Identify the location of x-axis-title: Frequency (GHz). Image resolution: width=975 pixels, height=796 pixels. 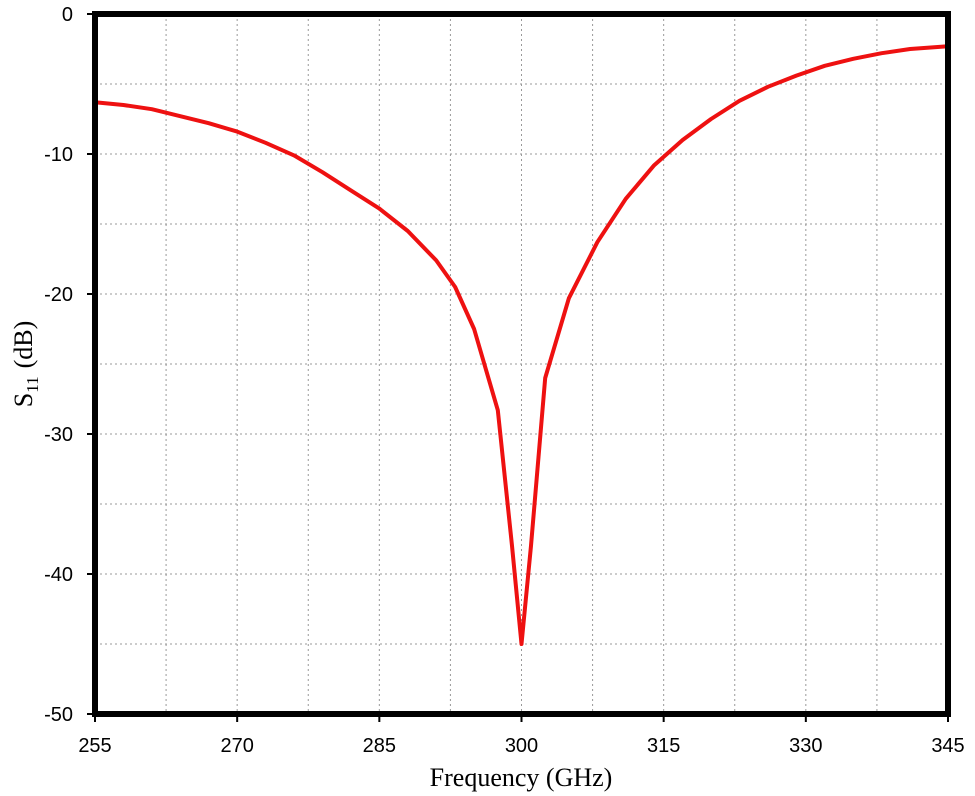
(521, 777).